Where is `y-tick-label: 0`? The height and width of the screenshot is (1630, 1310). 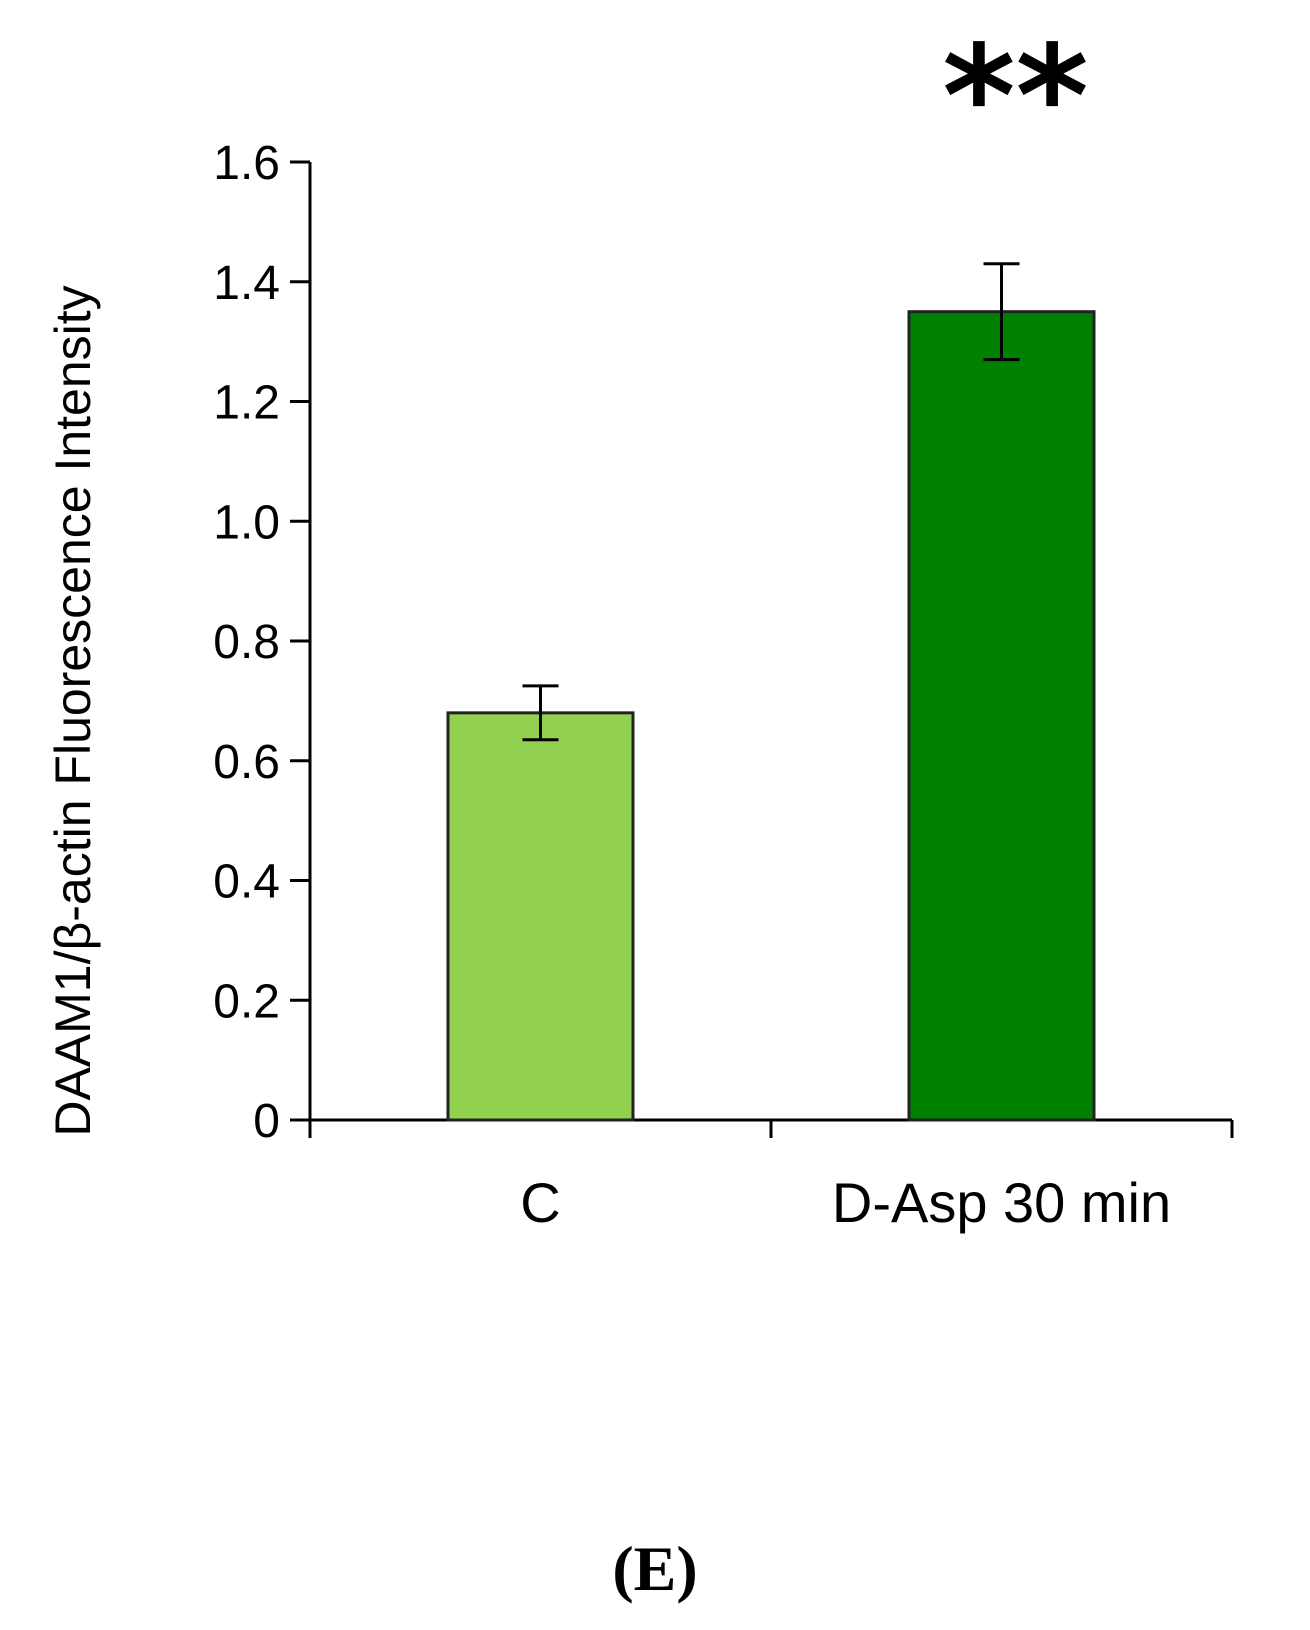
y-tick-label: 0 is located at coordinates (266, 1121).